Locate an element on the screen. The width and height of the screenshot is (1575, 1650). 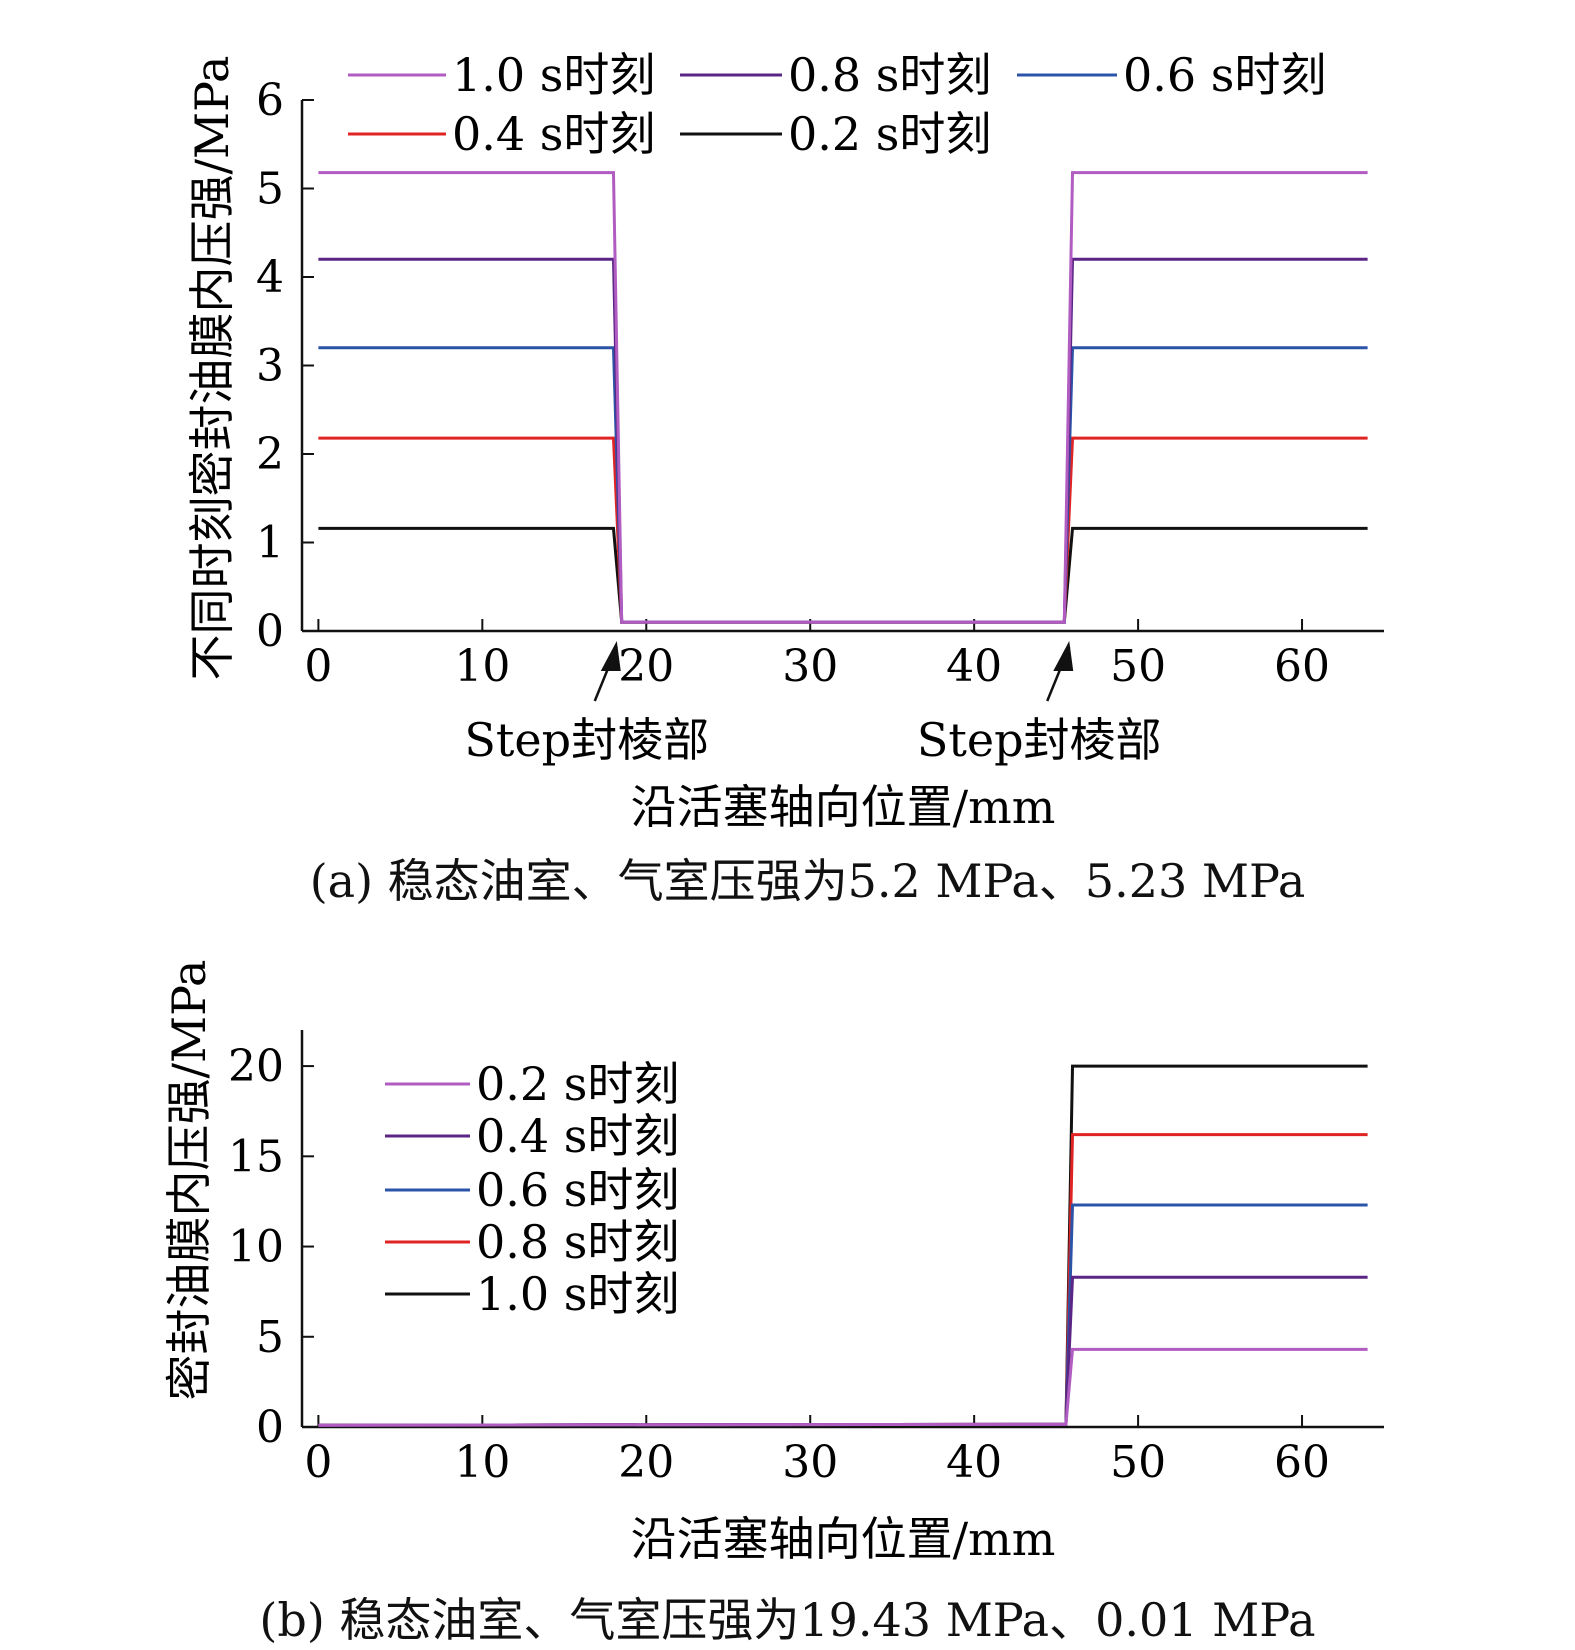
legend-label-0: 1.0 s时刻 is located at coordinates (553, 75).